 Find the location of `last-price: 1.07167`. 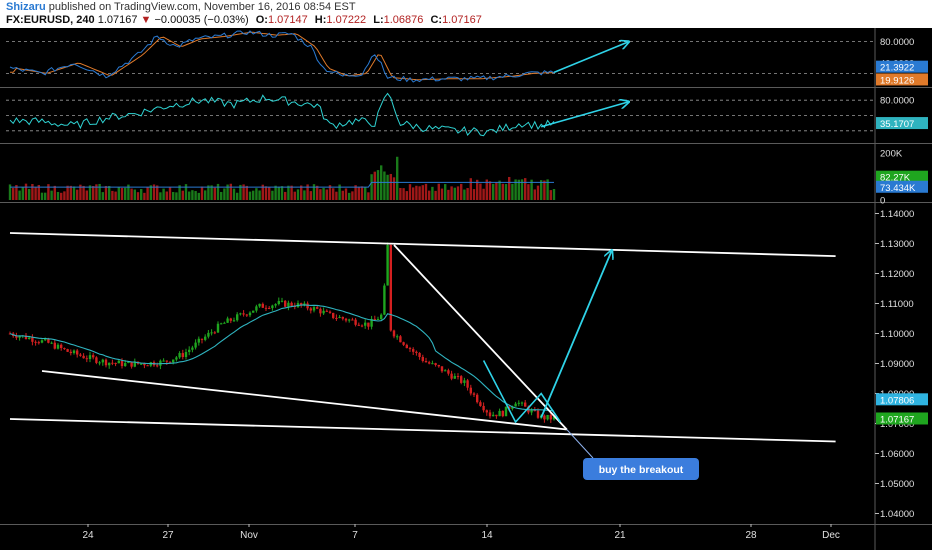

last-price: 1.07167 is located at coordinates (117, 20).